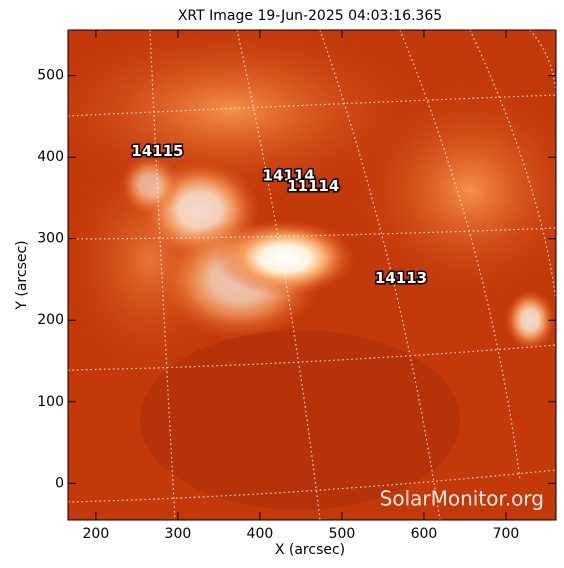 Image resolution: width=564 pixels, height=568 pixels. Describe the element at coordinates (22, 275) in the screenshot. I see `y-axis-label: Y (arcsec)` at that location.